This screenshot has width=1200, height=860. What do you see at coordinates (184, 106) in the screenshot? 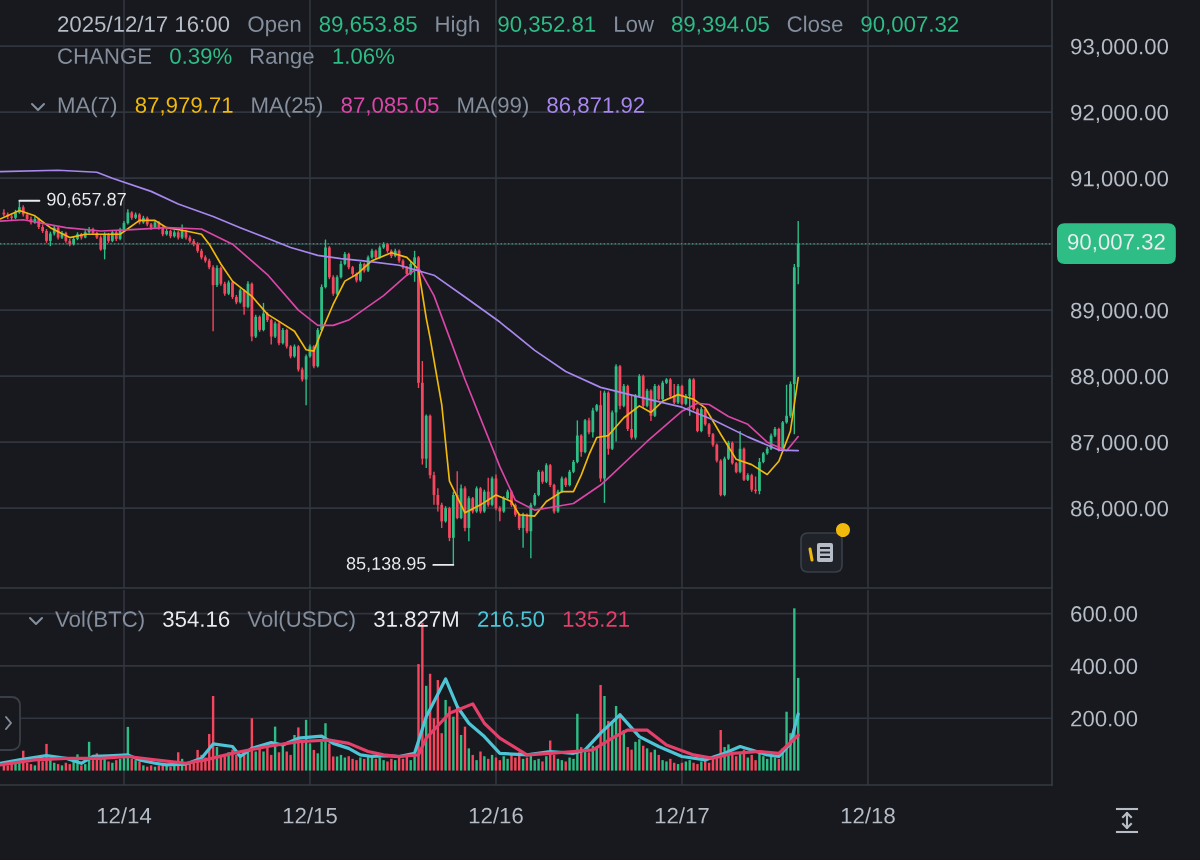
I see `annotation: 87,979.71` at bounding box center [184, 106].